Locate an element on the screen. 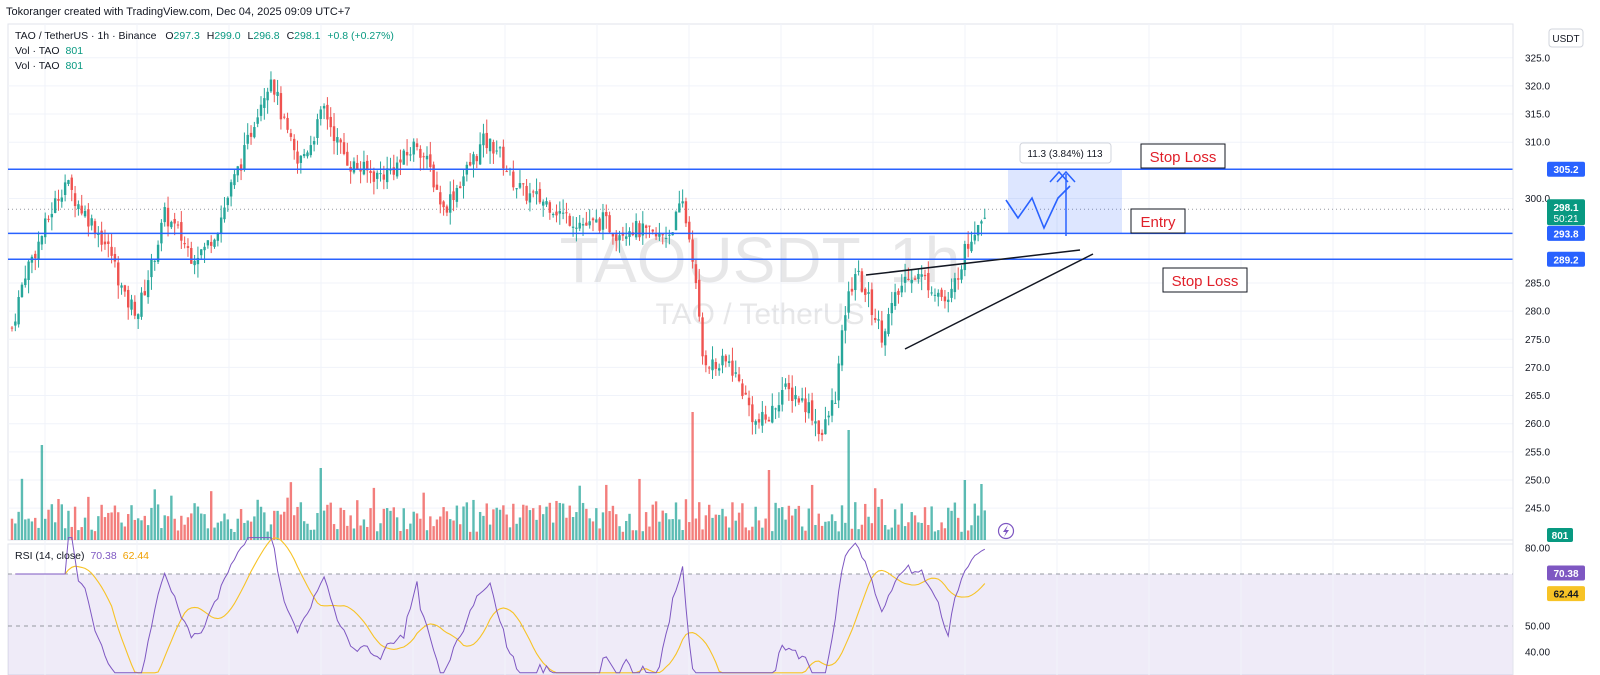  currency-badge is located at coordinates (1566, 38).